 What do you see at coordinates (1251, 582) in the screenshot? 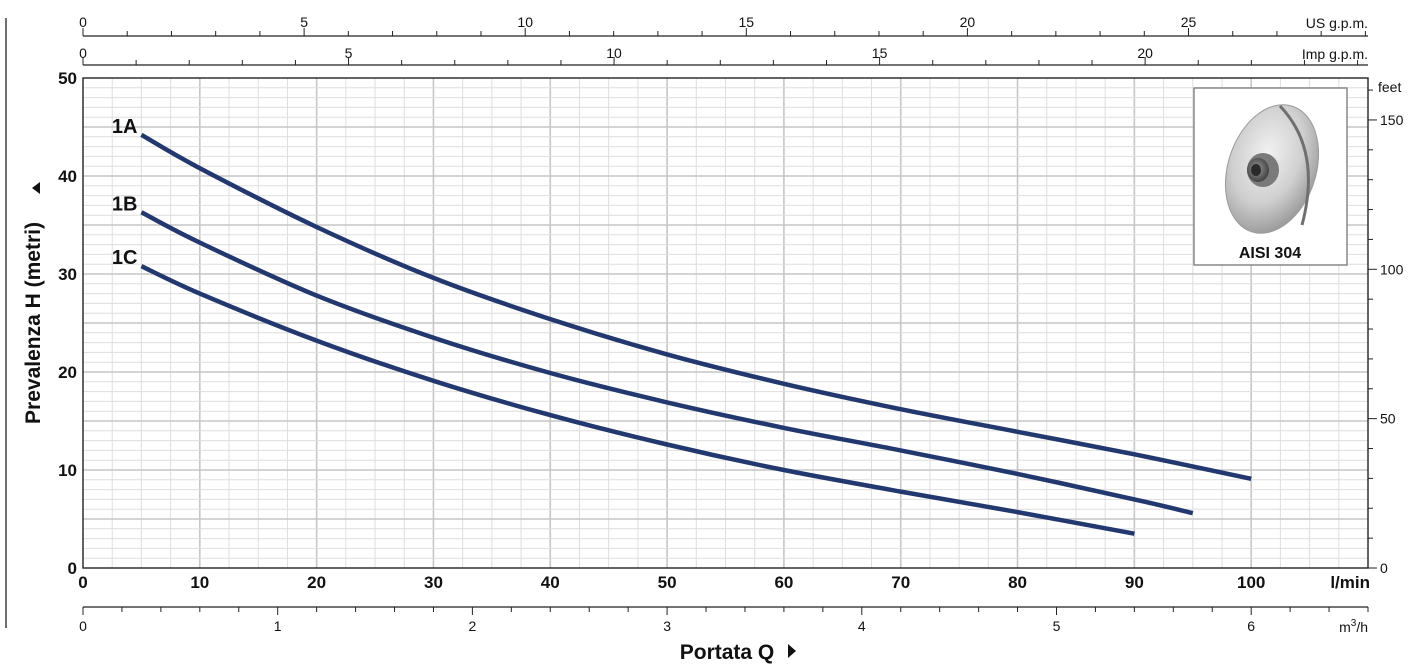
I see `x-tick-label: 100` at bounding box center [1251, 582].